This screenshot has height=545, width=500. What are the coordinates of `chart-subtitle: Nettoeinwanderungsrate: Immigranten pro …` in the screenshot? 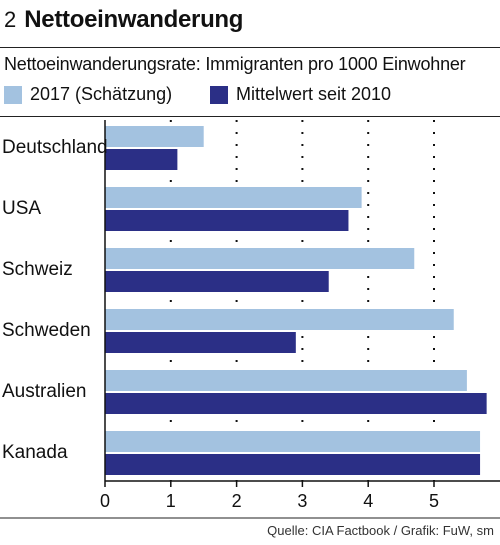 It's located at (235, 64).